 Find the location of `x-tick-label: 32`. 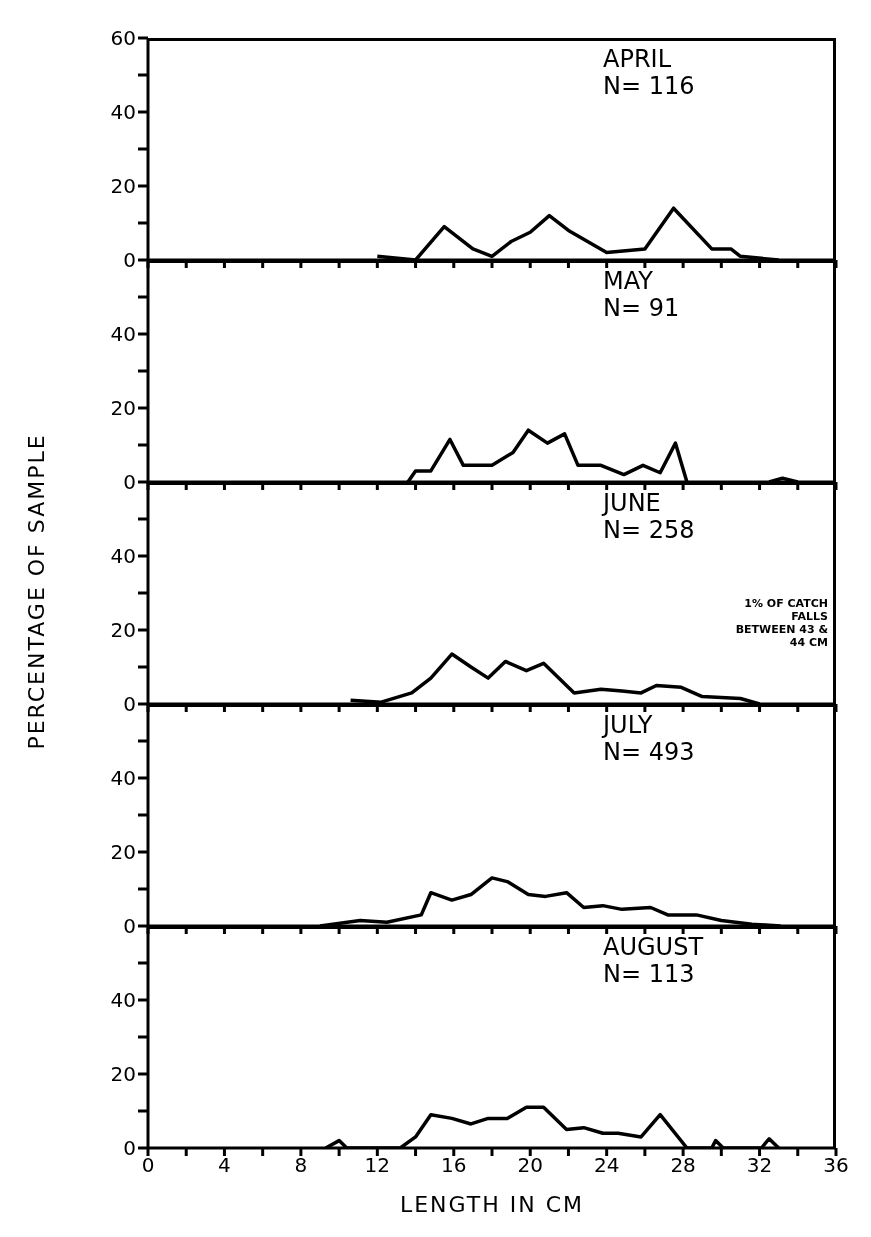

x-tick-label: 32 is located at coordinates (759, 1165).